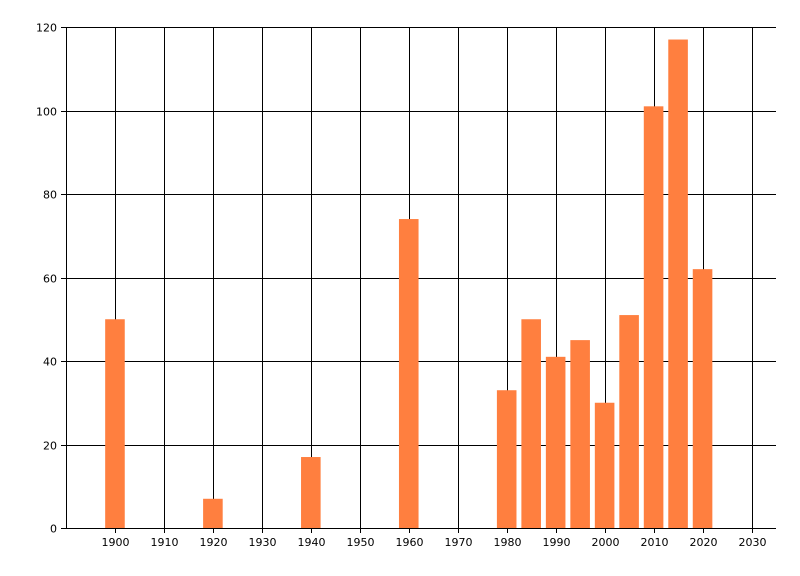  What do you see at coordinates (531, 423) in the screenshot?
I see `bar-1985` at bounding box center [531, 423].